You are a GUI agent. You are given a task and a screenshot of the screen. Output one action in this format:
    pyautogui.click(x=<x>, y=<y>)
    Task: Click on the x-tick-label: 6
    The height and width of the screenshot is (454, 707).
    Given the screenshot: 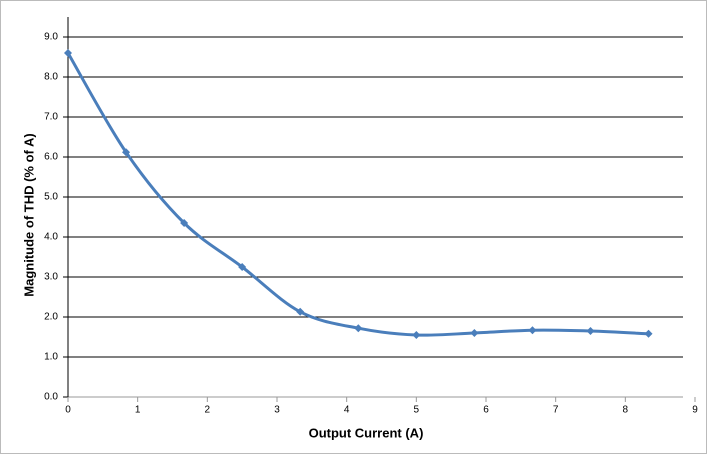 What is the action you would take?
    pyautogui.click(x=486, y=410)
    